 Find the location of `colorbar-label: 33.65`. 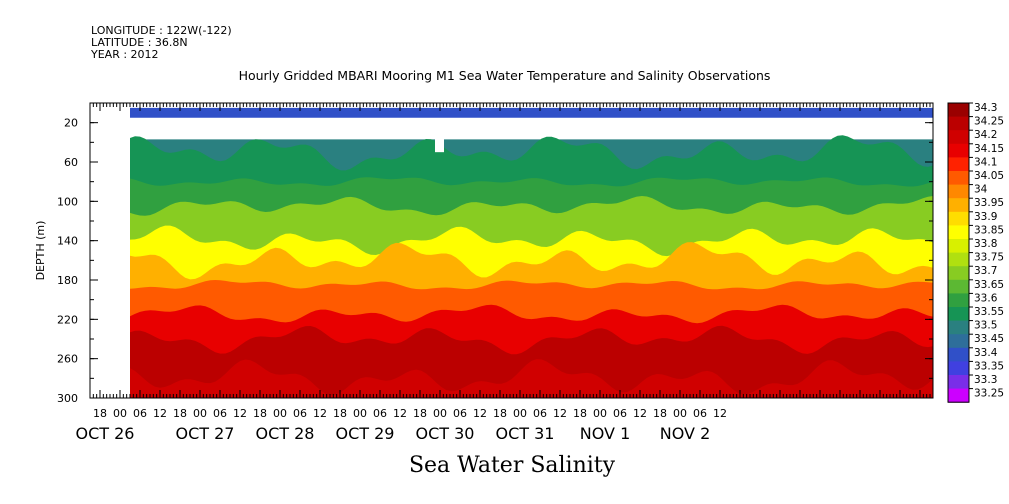

colorbar-label: 33.65 is located at coordinates (989, 285).